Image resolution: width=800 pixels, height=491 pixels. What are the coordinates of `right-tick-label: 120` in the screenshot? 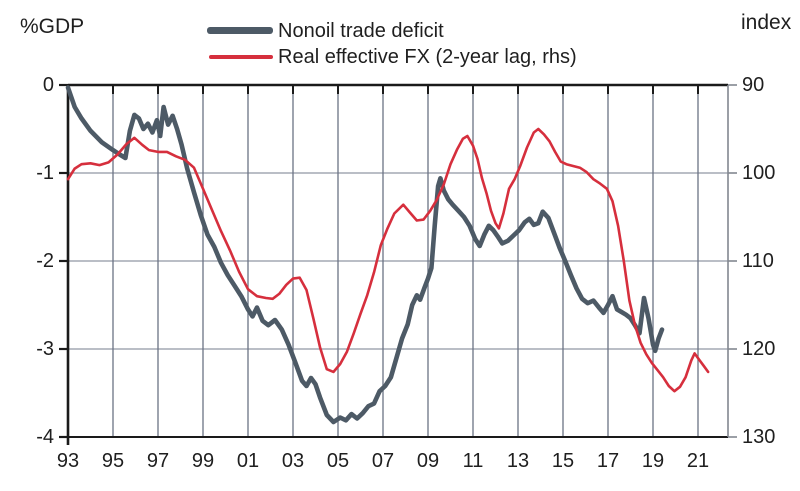 It's located at (759, 349).